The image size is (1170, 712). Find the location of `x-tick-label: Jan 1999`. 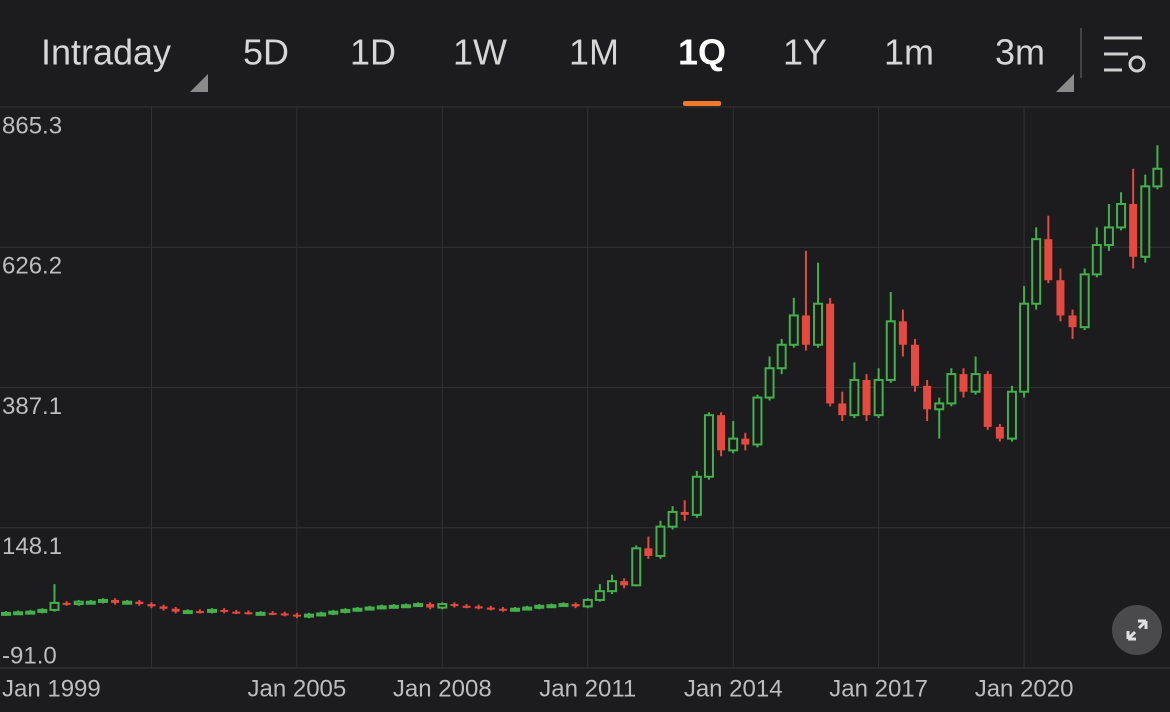

x-tick-label: Jan 1999 is located at coordinates (51, 688).